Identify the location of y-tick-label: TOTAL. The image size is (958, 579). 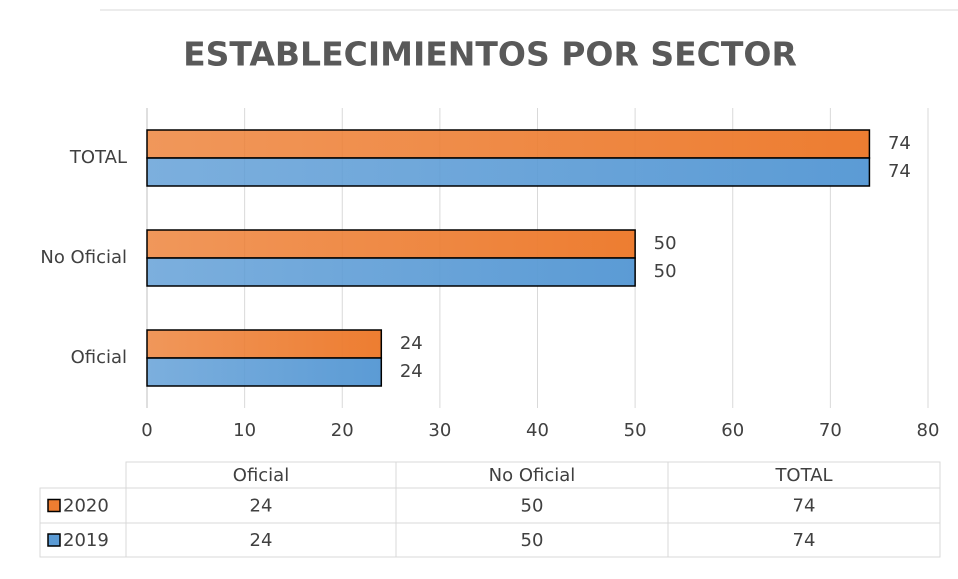
(98, 157).